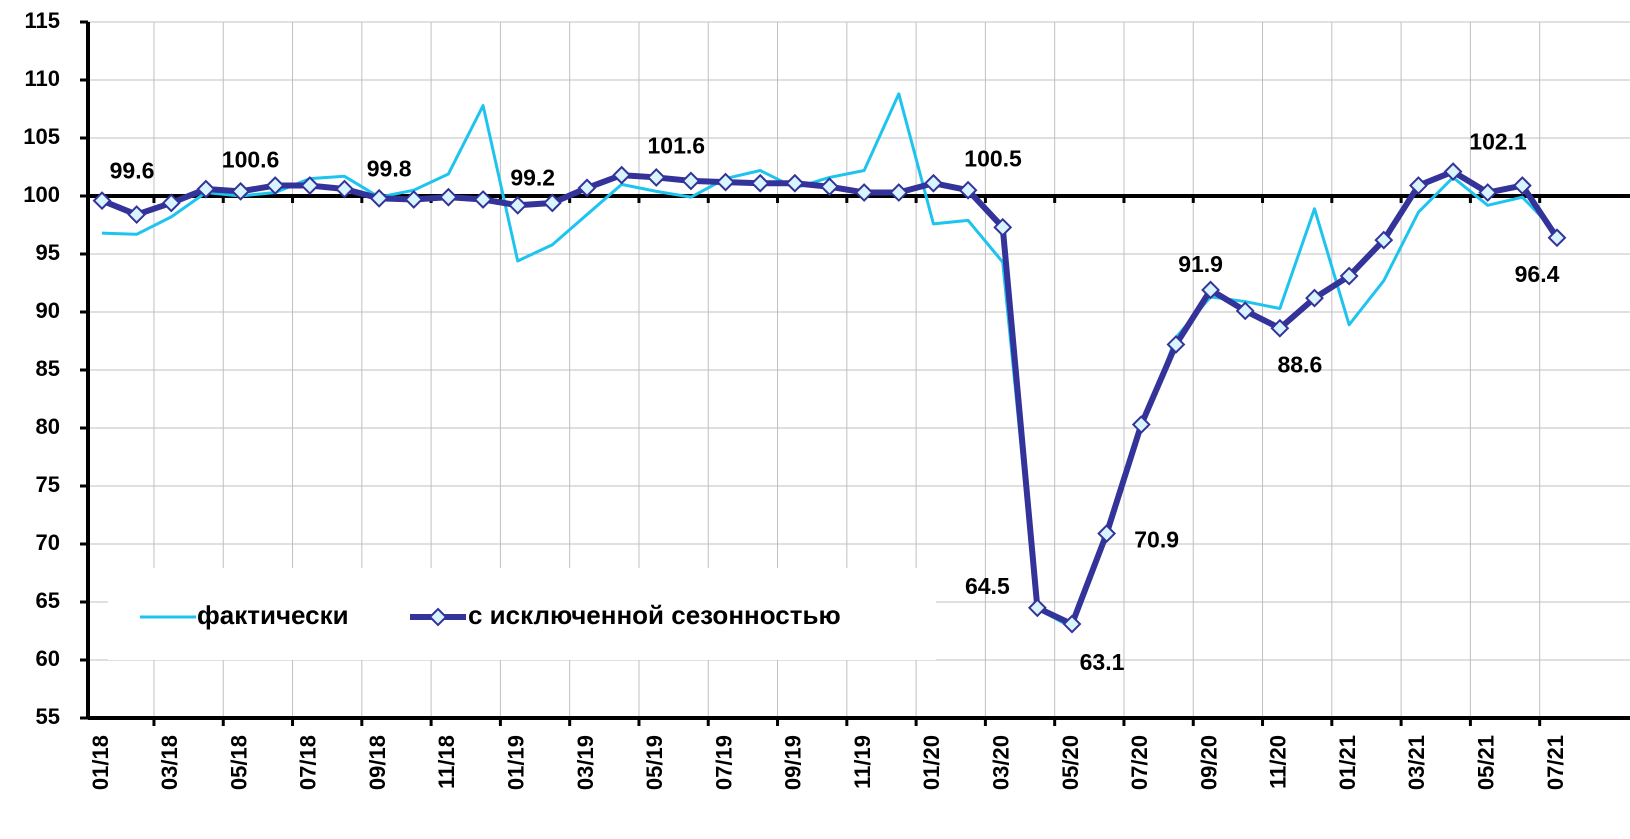 The width and height of the screenshot is (1630, 839). Describe the element at coordinates (41, 194) in the screenshot. I see `y-tick-label: 100` at that location.